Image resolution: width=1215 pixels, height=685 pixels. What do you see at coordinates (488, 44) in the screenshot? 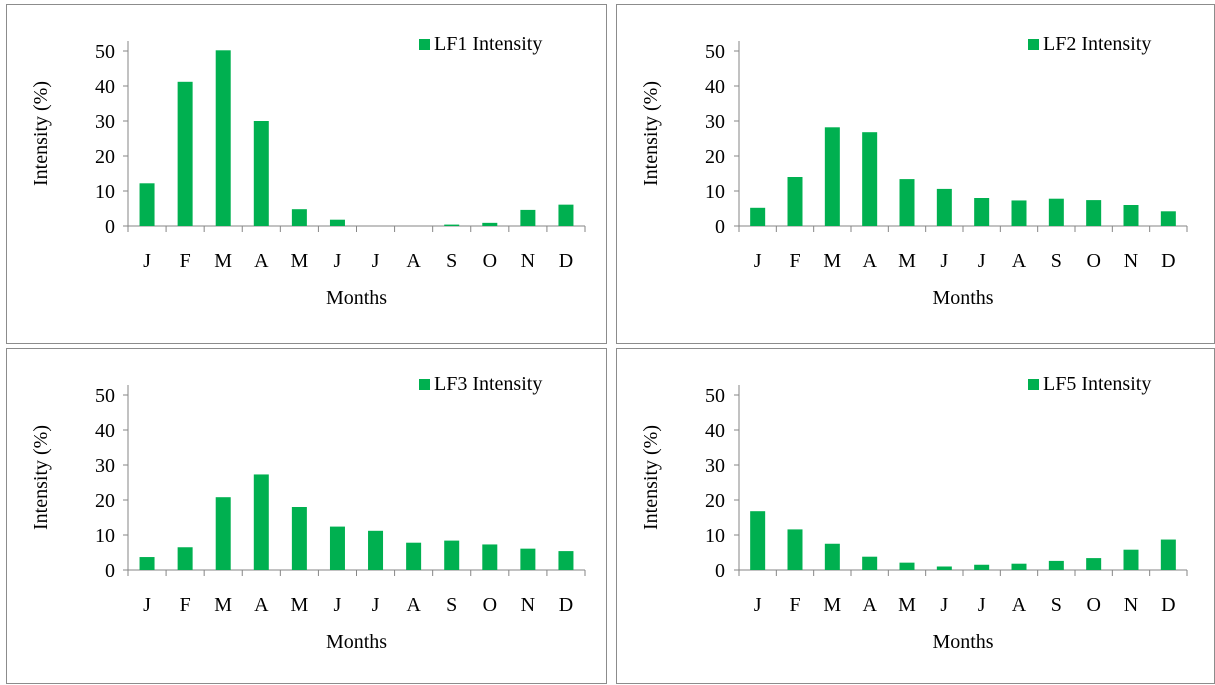
I see `legend-label: LF1 Intensity` at bounding box center [488, 44].